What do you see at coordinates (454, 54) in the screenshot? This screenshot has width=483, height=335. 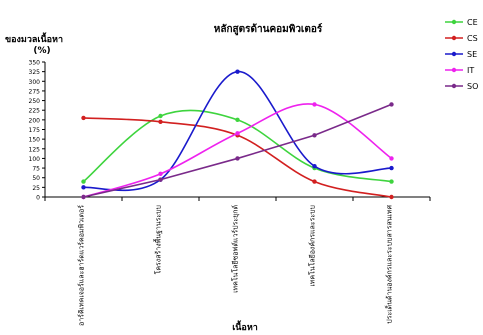 I see `legend-marker-se` at bounding box center [454, 54].